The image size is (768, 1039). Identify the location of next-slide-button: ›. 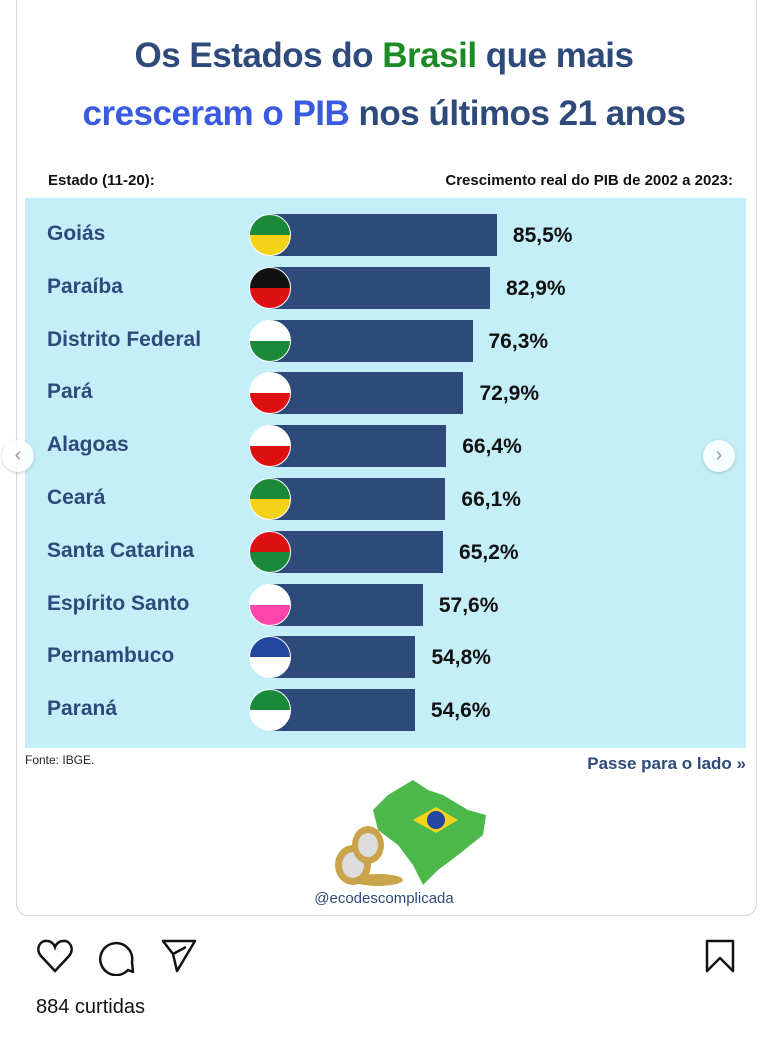
(719, 456).